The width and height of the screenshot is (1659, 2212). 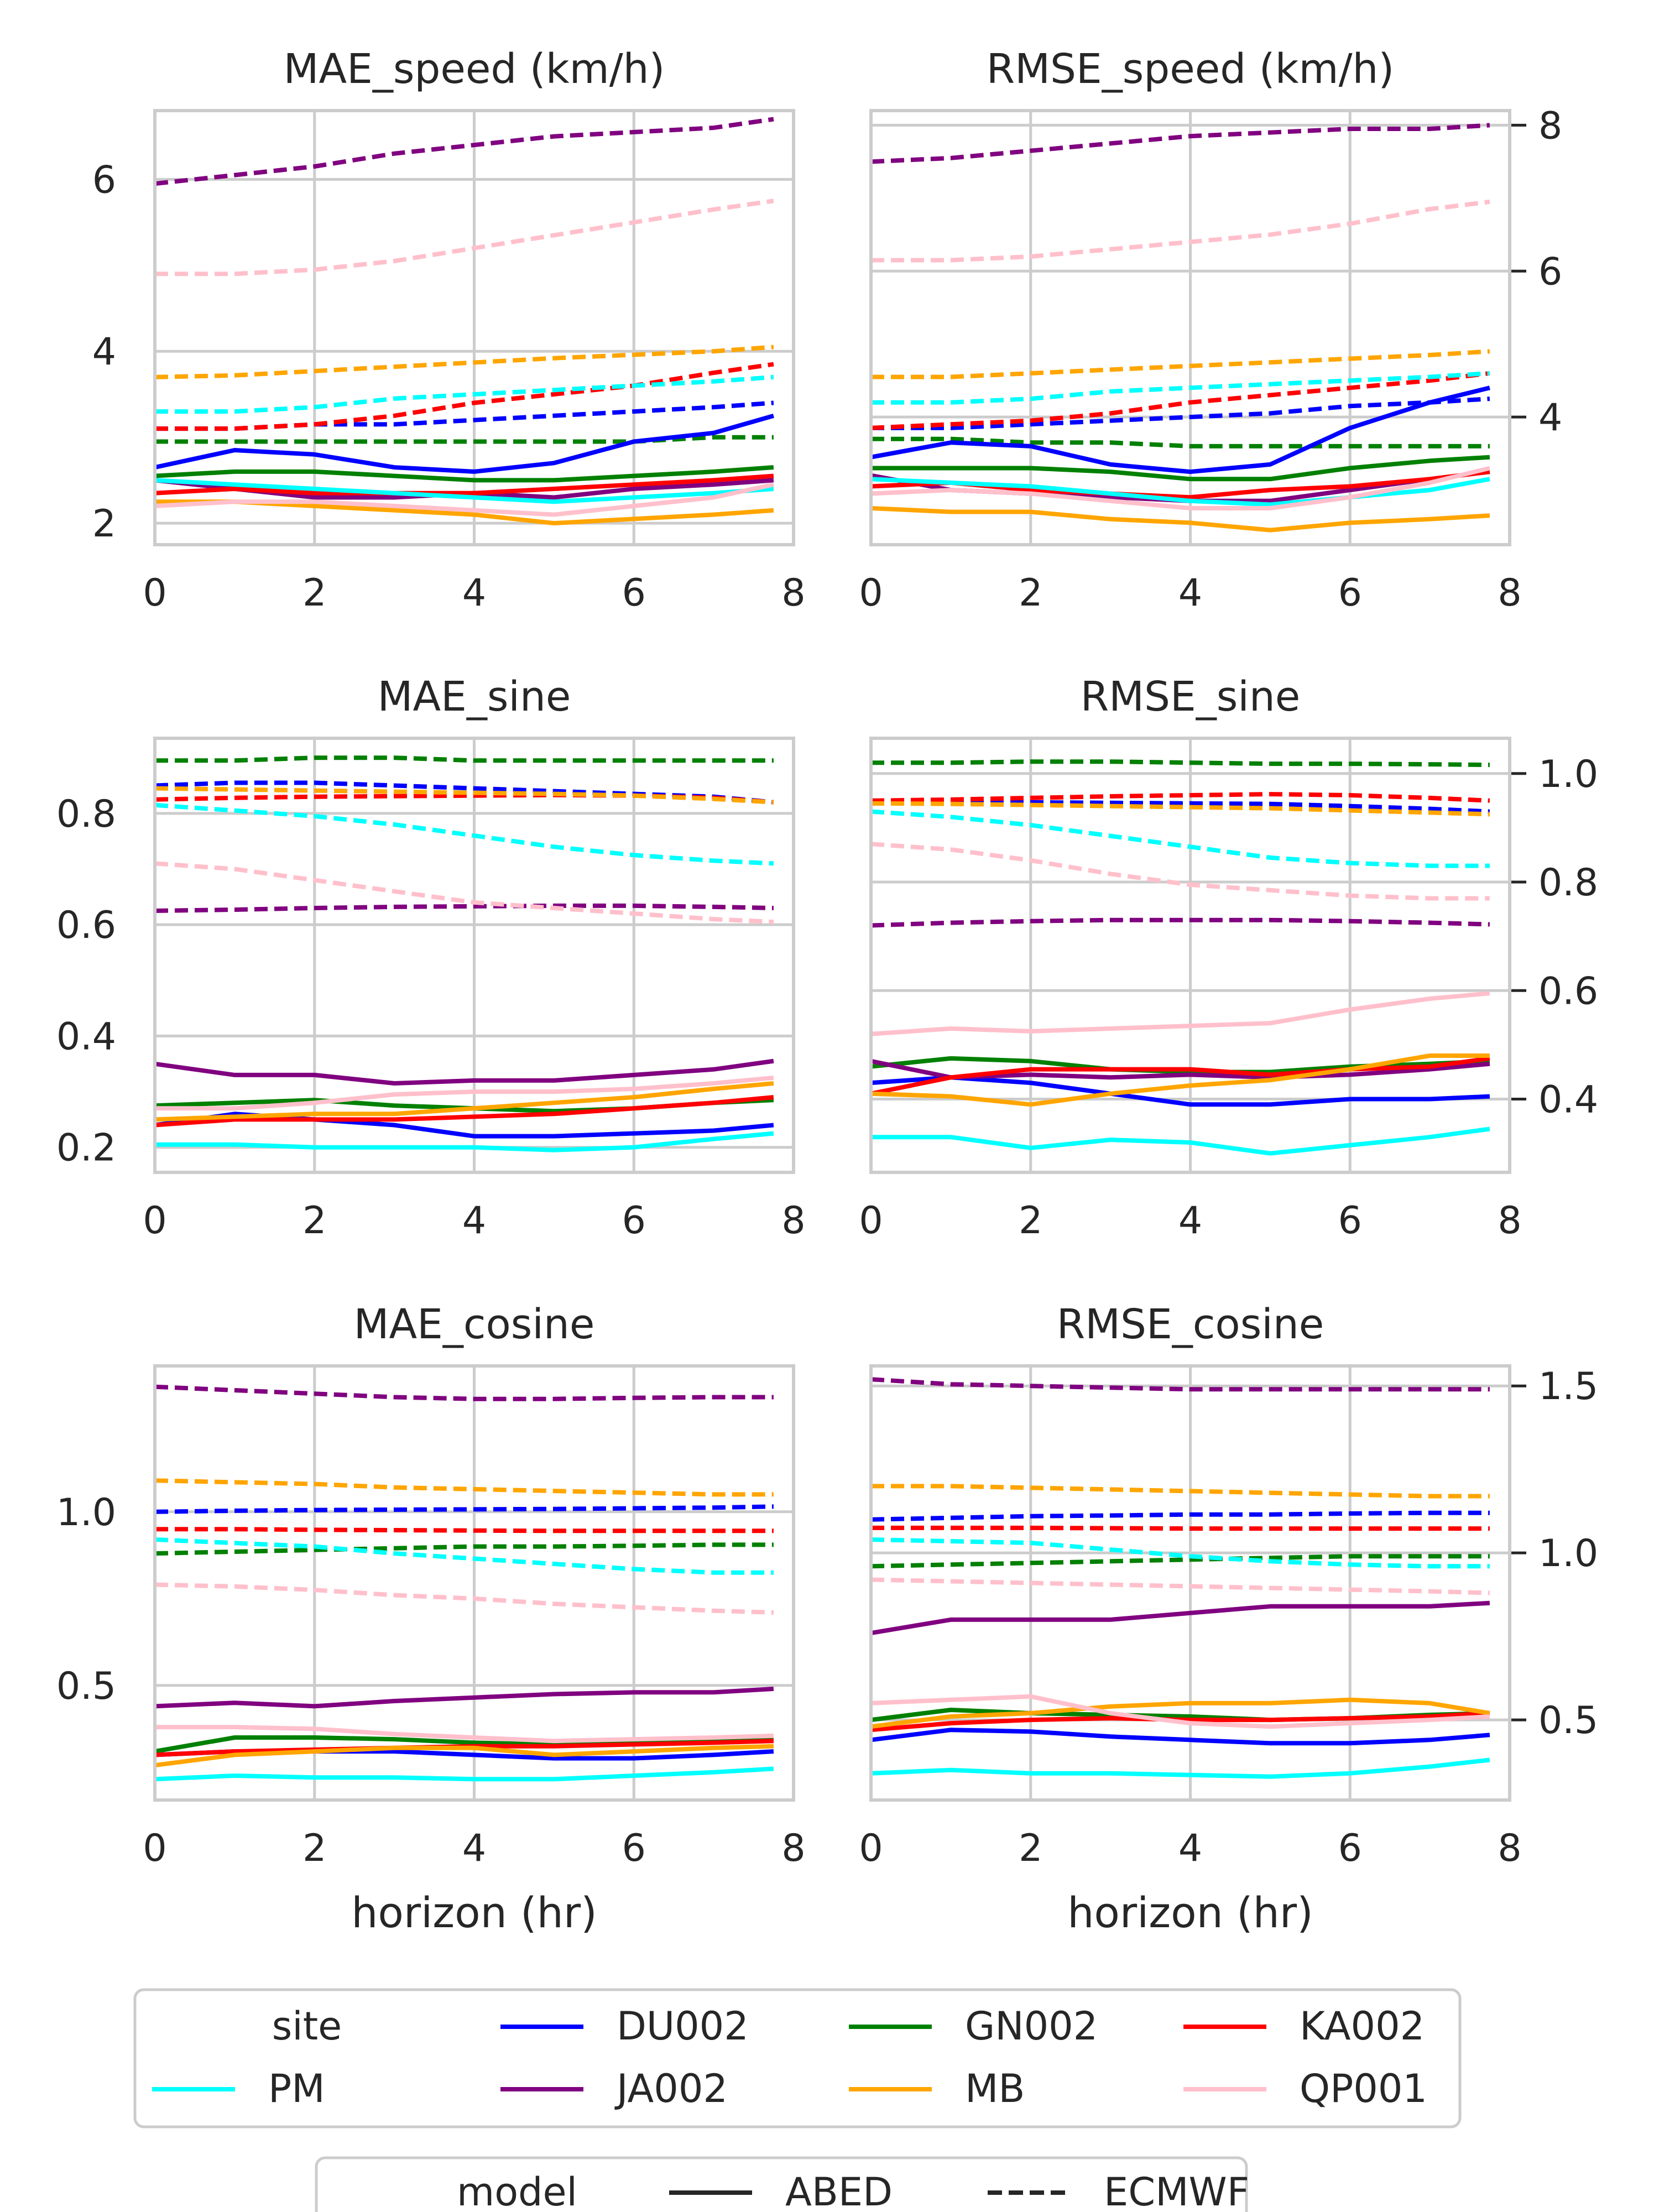 I want to click on model-legend: model ABED ECMWF, so click(x=782, y=2184).